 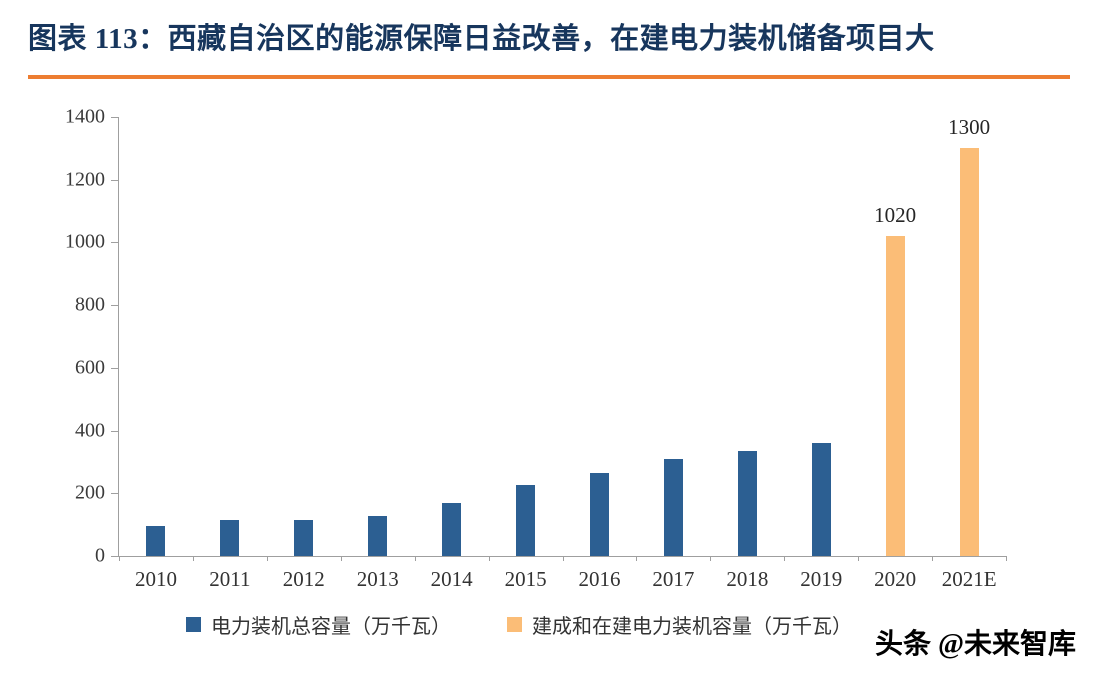 What do you see at coordinates (895, 215) in the screenshot?
I see `data-label-2020: 1020` at bounding box center [895, 215].